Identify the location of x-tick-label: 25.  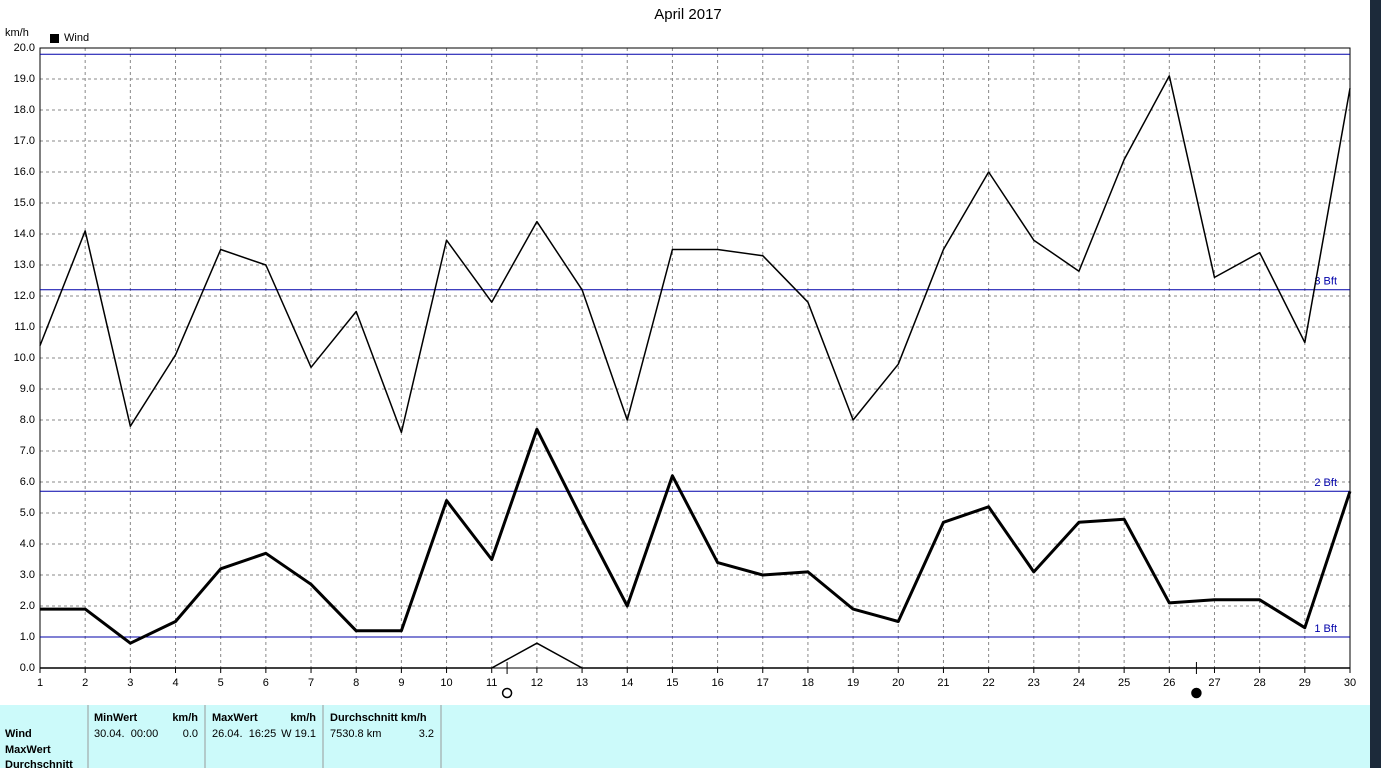
(1124, 683).